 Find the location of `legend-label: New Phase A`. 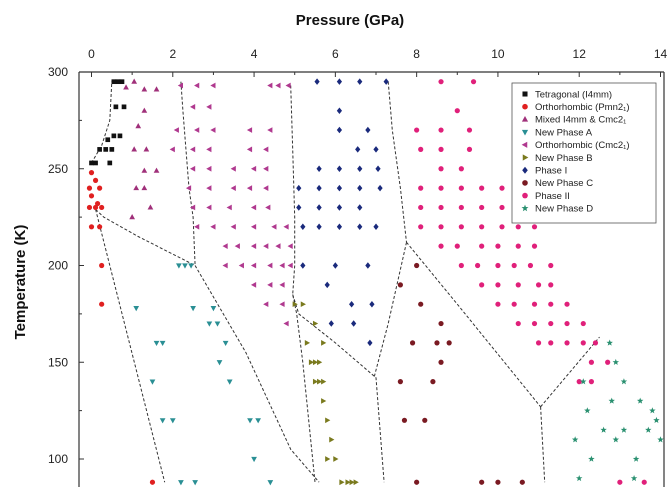

legend-label: New Phase A is located at coordinates (564, 132).